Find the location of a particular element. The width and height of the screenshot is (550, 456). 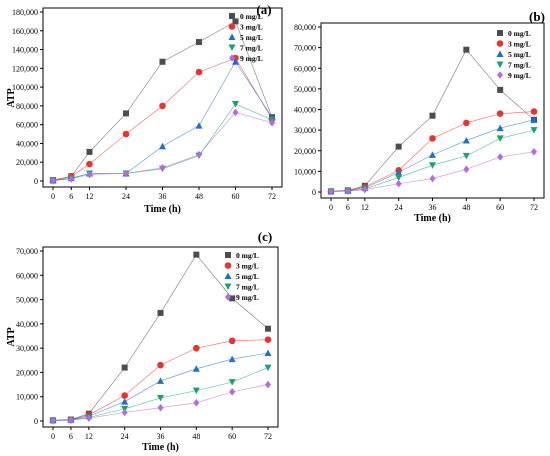

y-tick-label: 160,000 is located at coordinates (25, 31).